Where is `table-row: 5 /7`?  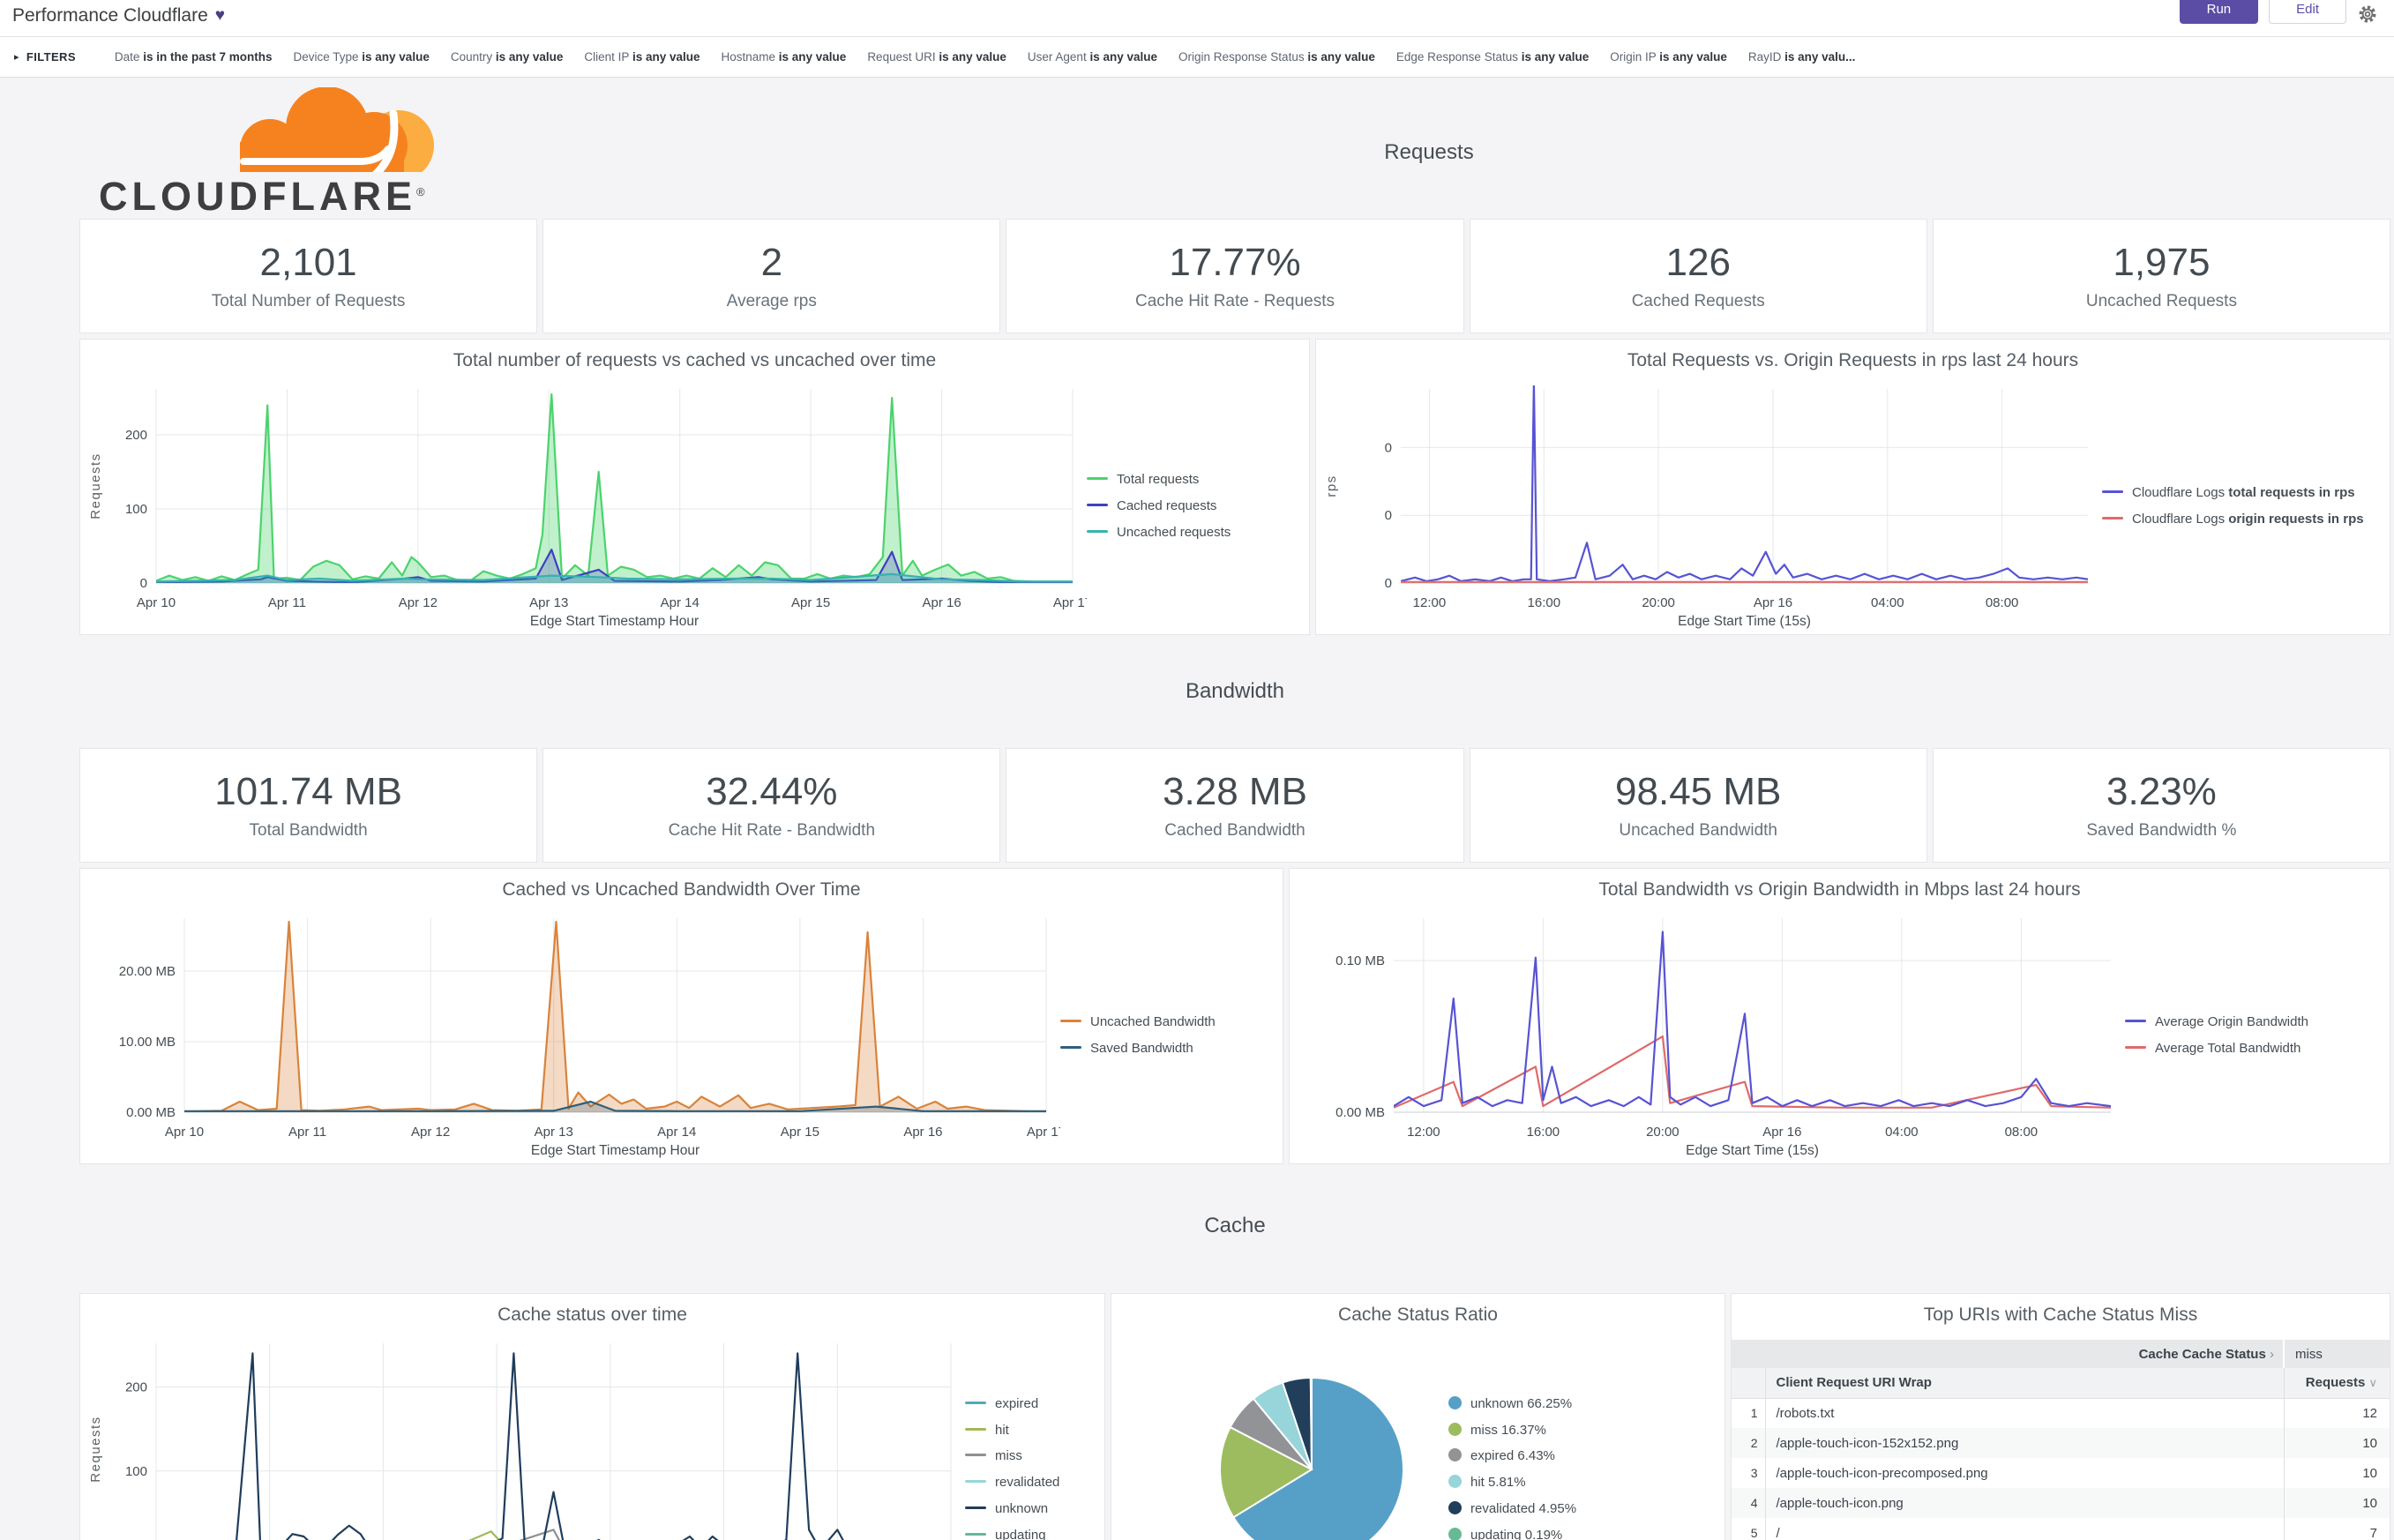 table-row: 5 /7 is located at coordinates (2061, 1529).